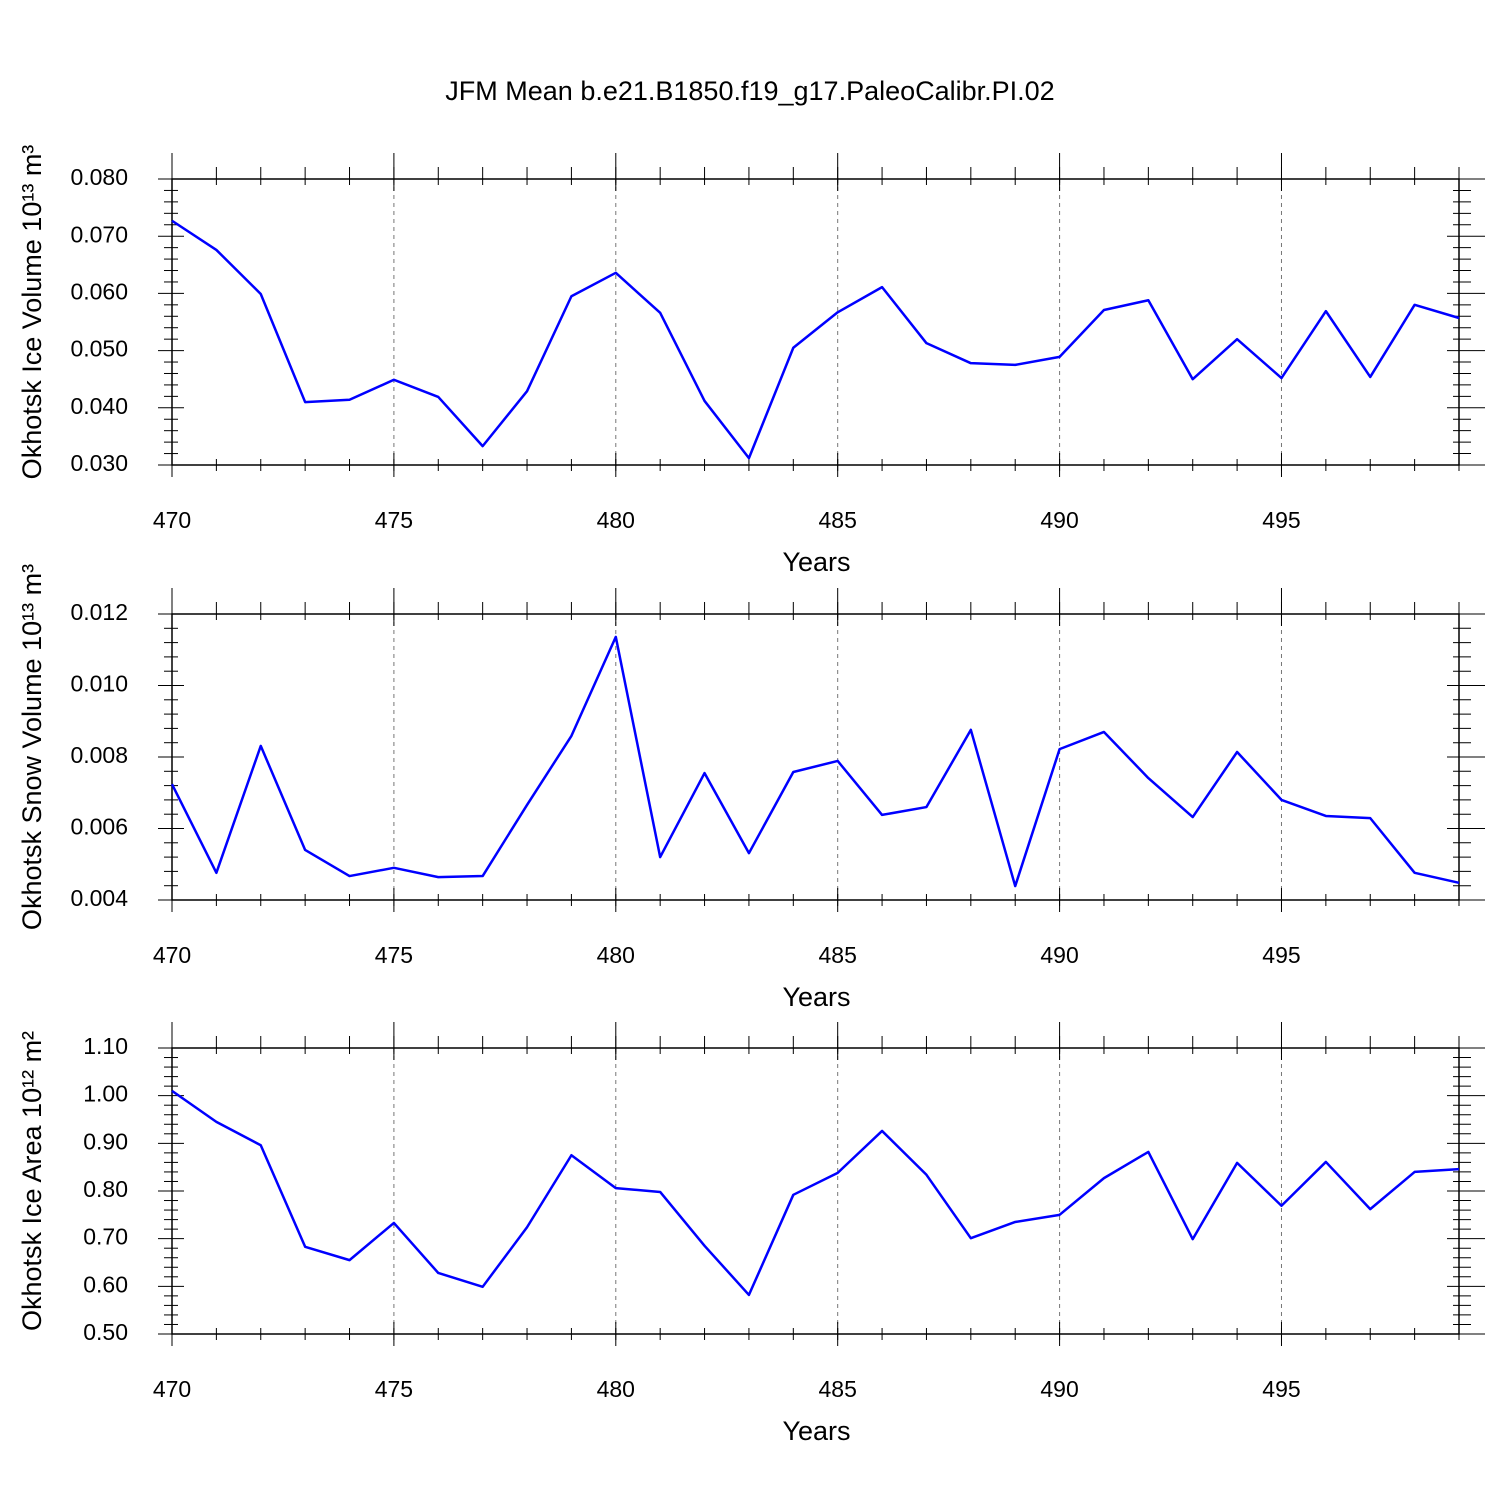 The image size is (1500, 1500). Describe the element at coordinates (99, 177) in the screenshot. I see `y-tick-label: 0.080` at that location.